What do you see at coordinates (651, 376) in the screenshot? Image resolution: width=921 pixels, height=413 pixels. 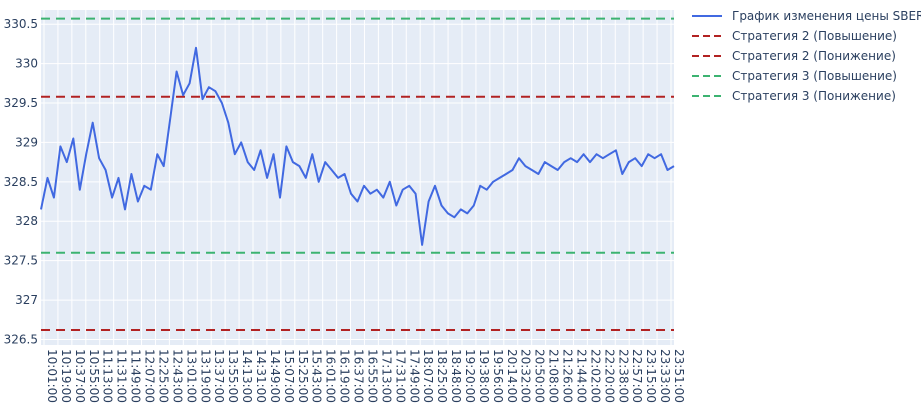 I see `x-tick-label: 23:15:00` at bounding box center [651, 376].